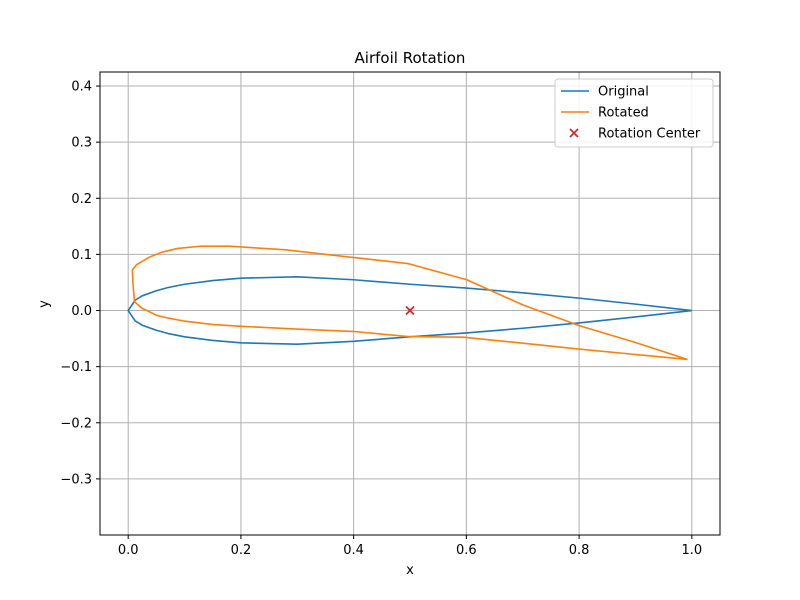 The height and width of the screenshot is (600, 800). I want to click on y-tick-label: 0.4, so click(81, 87).